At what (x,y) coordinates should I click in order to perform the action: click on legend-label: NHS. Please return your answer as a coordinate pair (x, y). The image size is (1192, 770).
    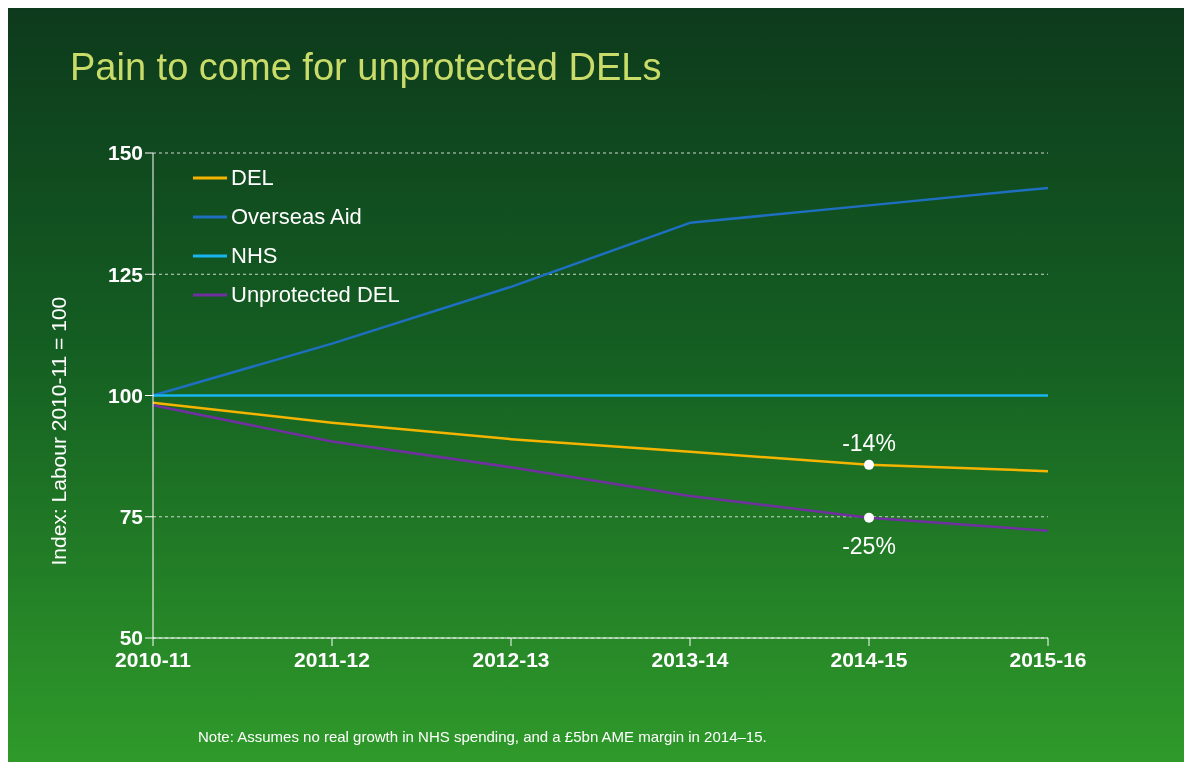
    Looking at the image, I should click on (254, 255).